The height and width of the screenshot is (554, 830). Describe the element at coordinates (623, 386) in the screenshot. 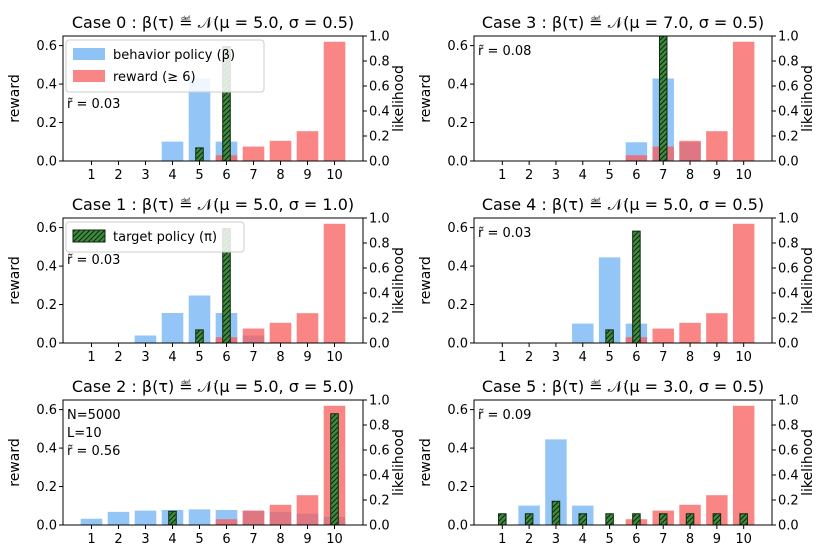

I see `chart-title: Case 5 : β(τ) ≝ 𝒩(μ = 3.0, σ = 0.5)` at that location.